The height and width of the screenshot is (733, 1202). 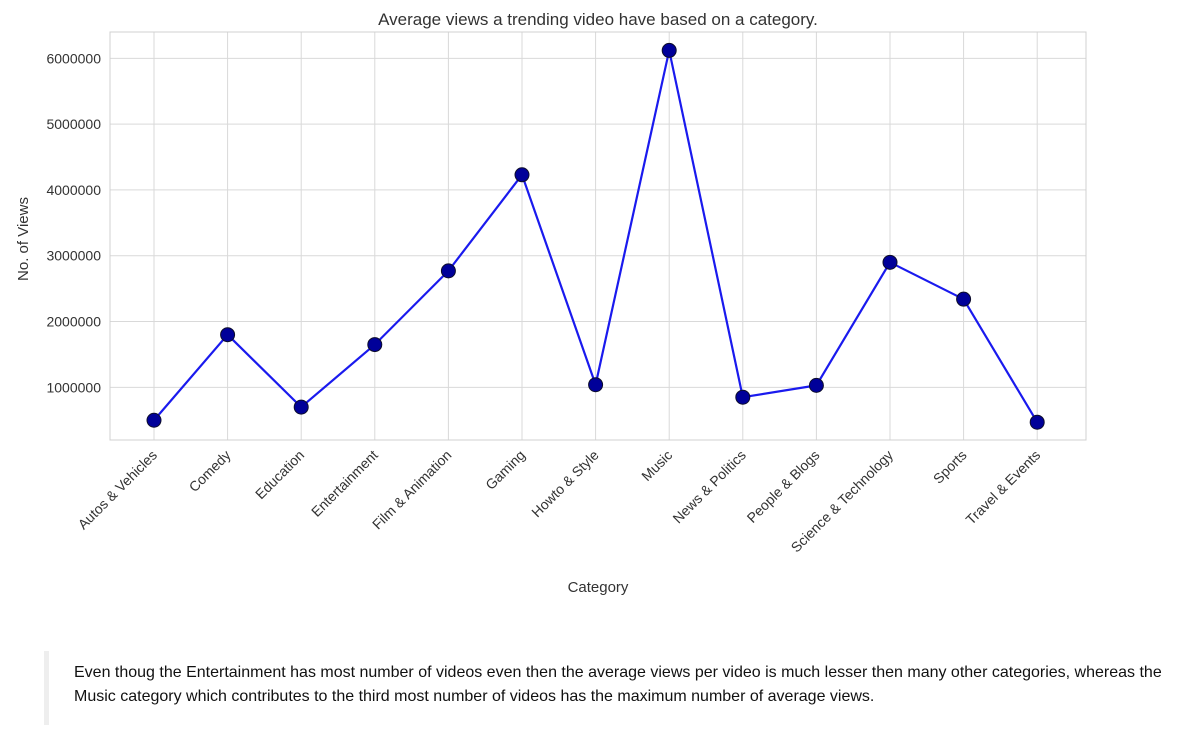 I want to click on x-tick-label: Sports, so click(x=950, y=467).